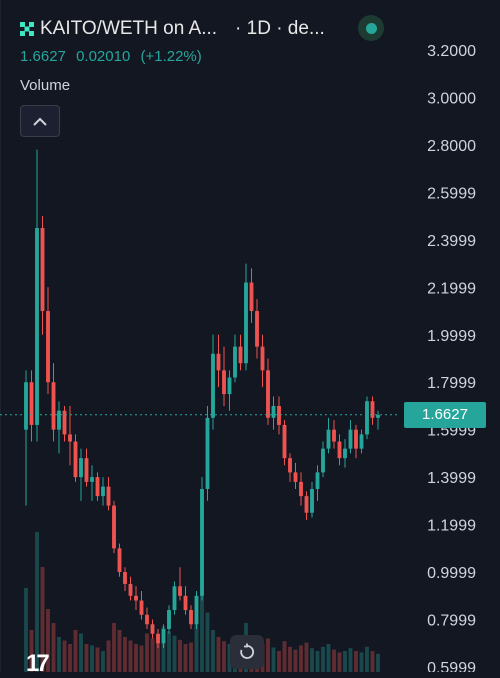  What do you see at coordinates (371, 28) in the screenshot?
I see `market-status-dot` at bounding box center [371, 28].